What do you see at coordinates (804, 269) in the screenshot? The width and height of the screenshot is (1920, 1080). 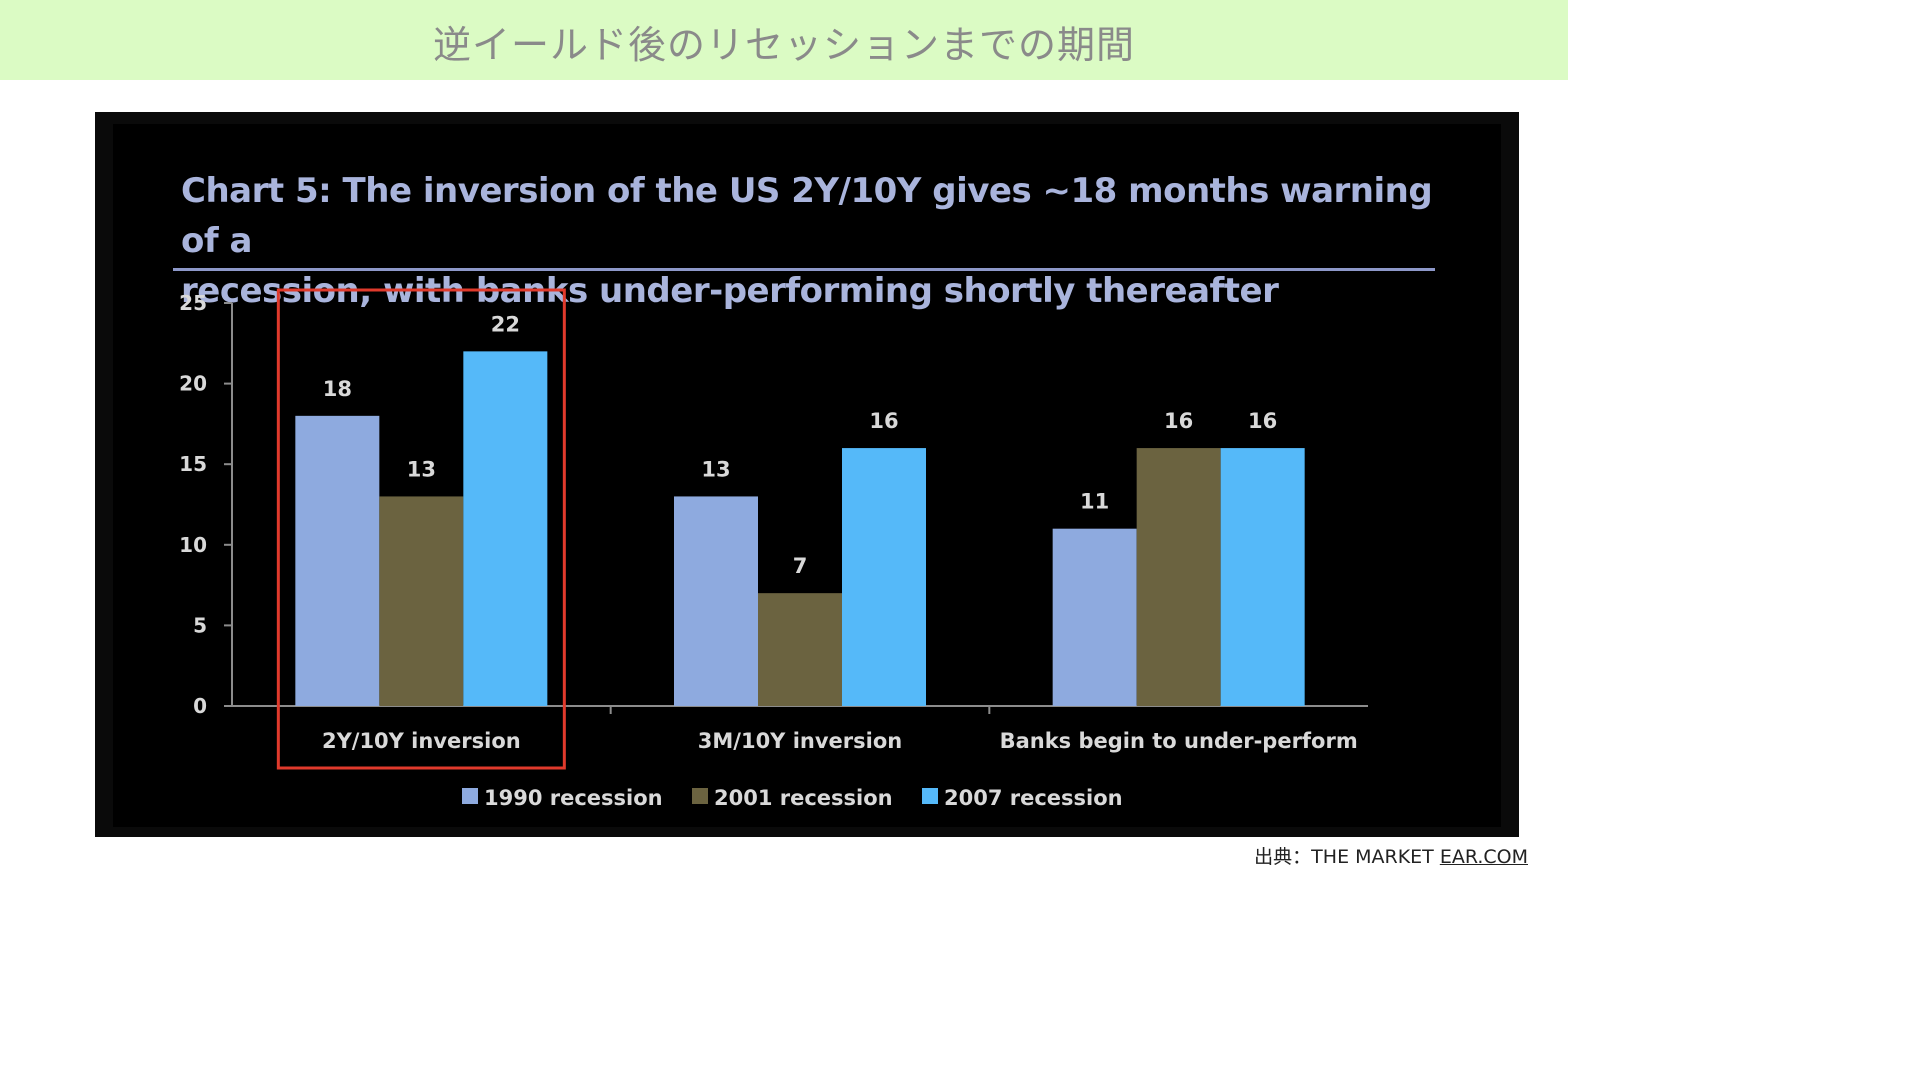 I see `title-underline` at bounding box center [804, 269].